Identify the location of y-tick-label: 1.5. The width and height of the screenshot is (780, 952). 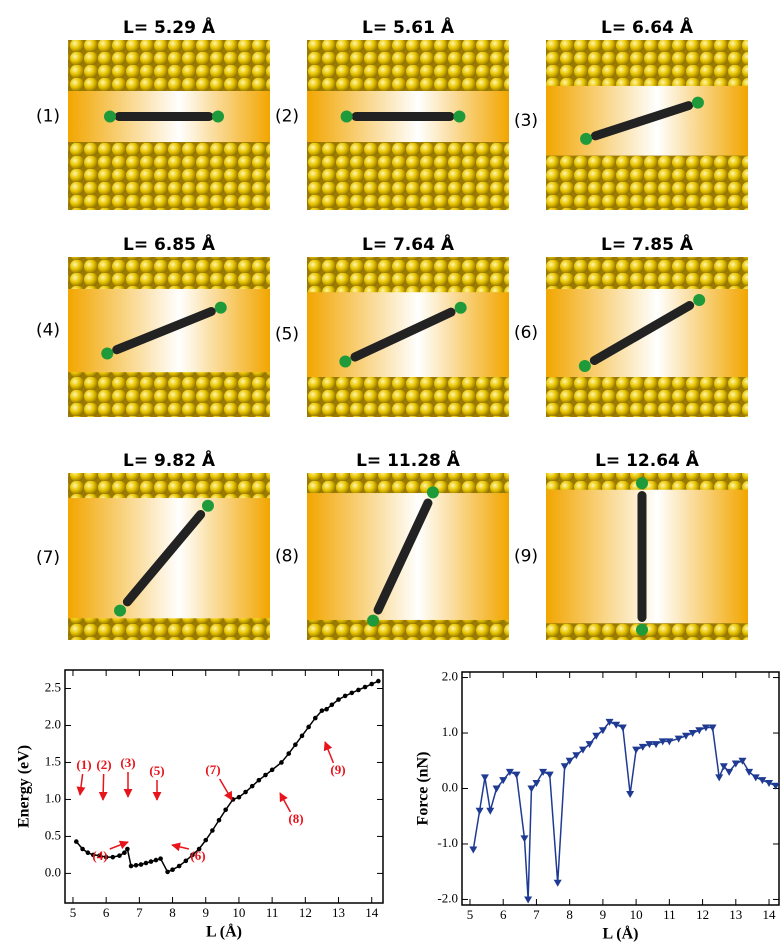
(53, 760).